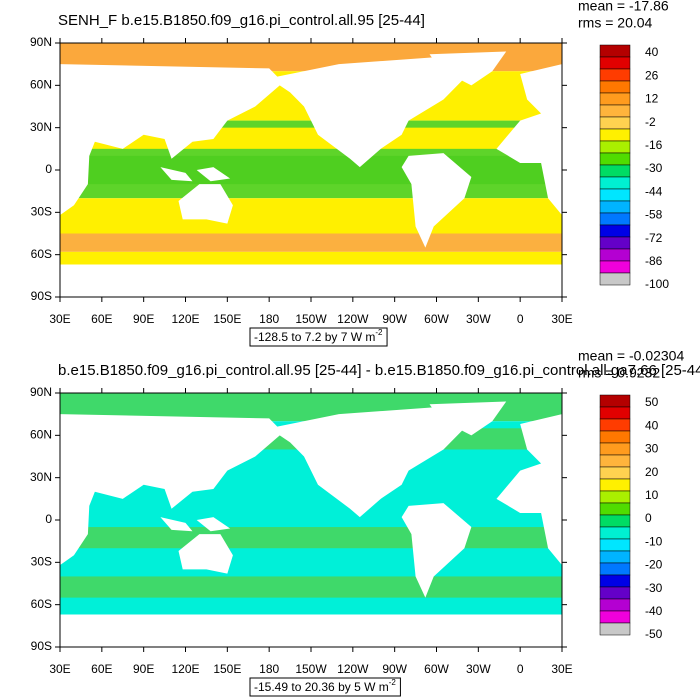 Image resolution: width=700 pixels, height=700 pixels. What do you see at coordinates (41, 604) in the screenshot?
I see `lat-label: 60S` at bounding box center [41, 604].